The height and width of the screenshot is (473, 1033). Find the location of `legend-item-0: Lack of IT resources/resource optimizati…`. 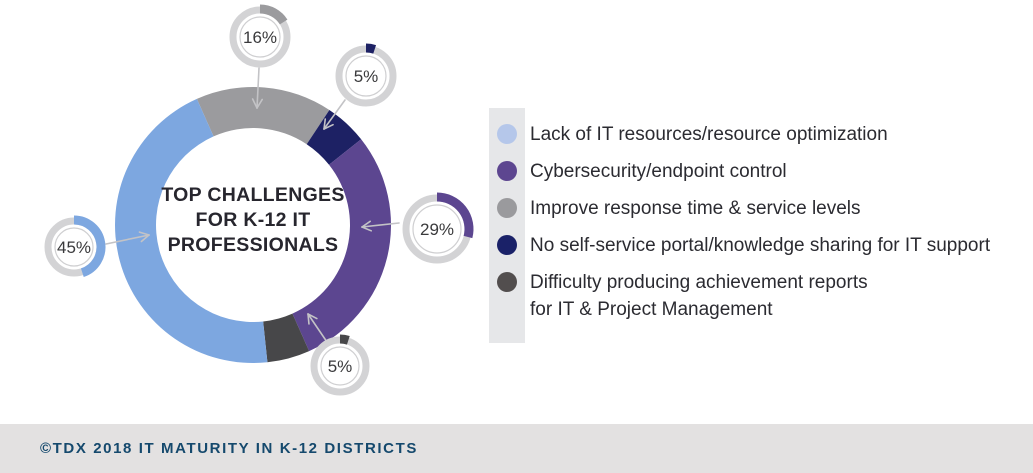

legend-item-0: Lack of IT resources/resource optimizati… is located at coordinates (739, 134).